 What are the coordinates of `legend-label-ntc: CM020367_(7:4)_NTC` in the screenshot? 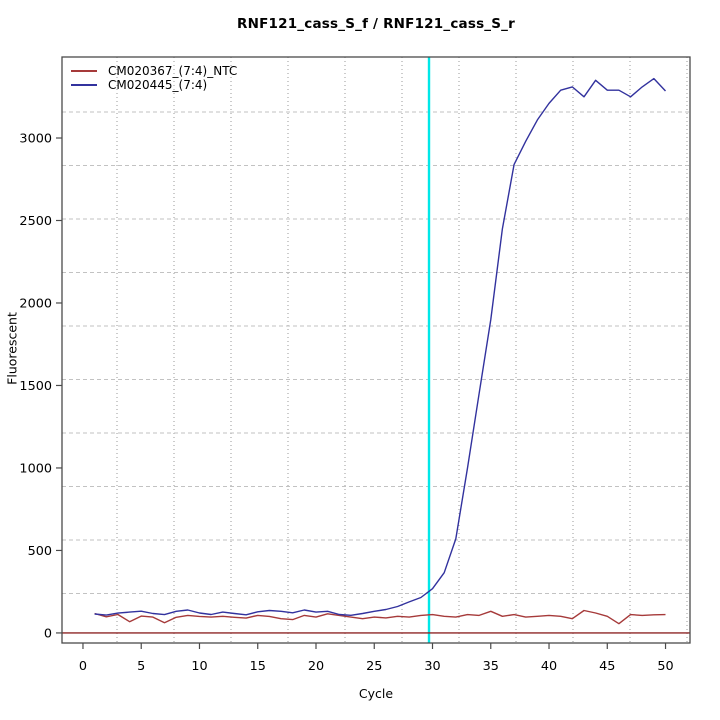 It's located at (173, 71).